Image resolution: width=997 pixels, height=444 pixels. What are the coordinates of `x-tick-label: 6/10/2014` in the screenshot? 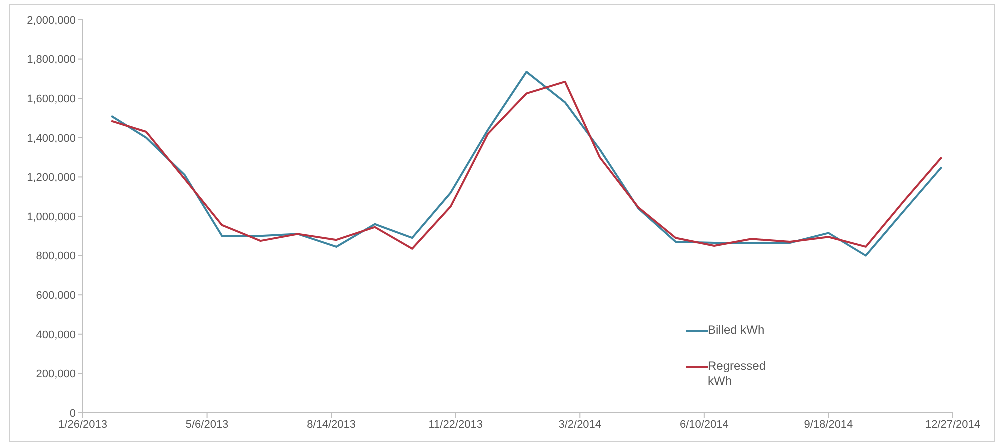 It's located at (704, 424).